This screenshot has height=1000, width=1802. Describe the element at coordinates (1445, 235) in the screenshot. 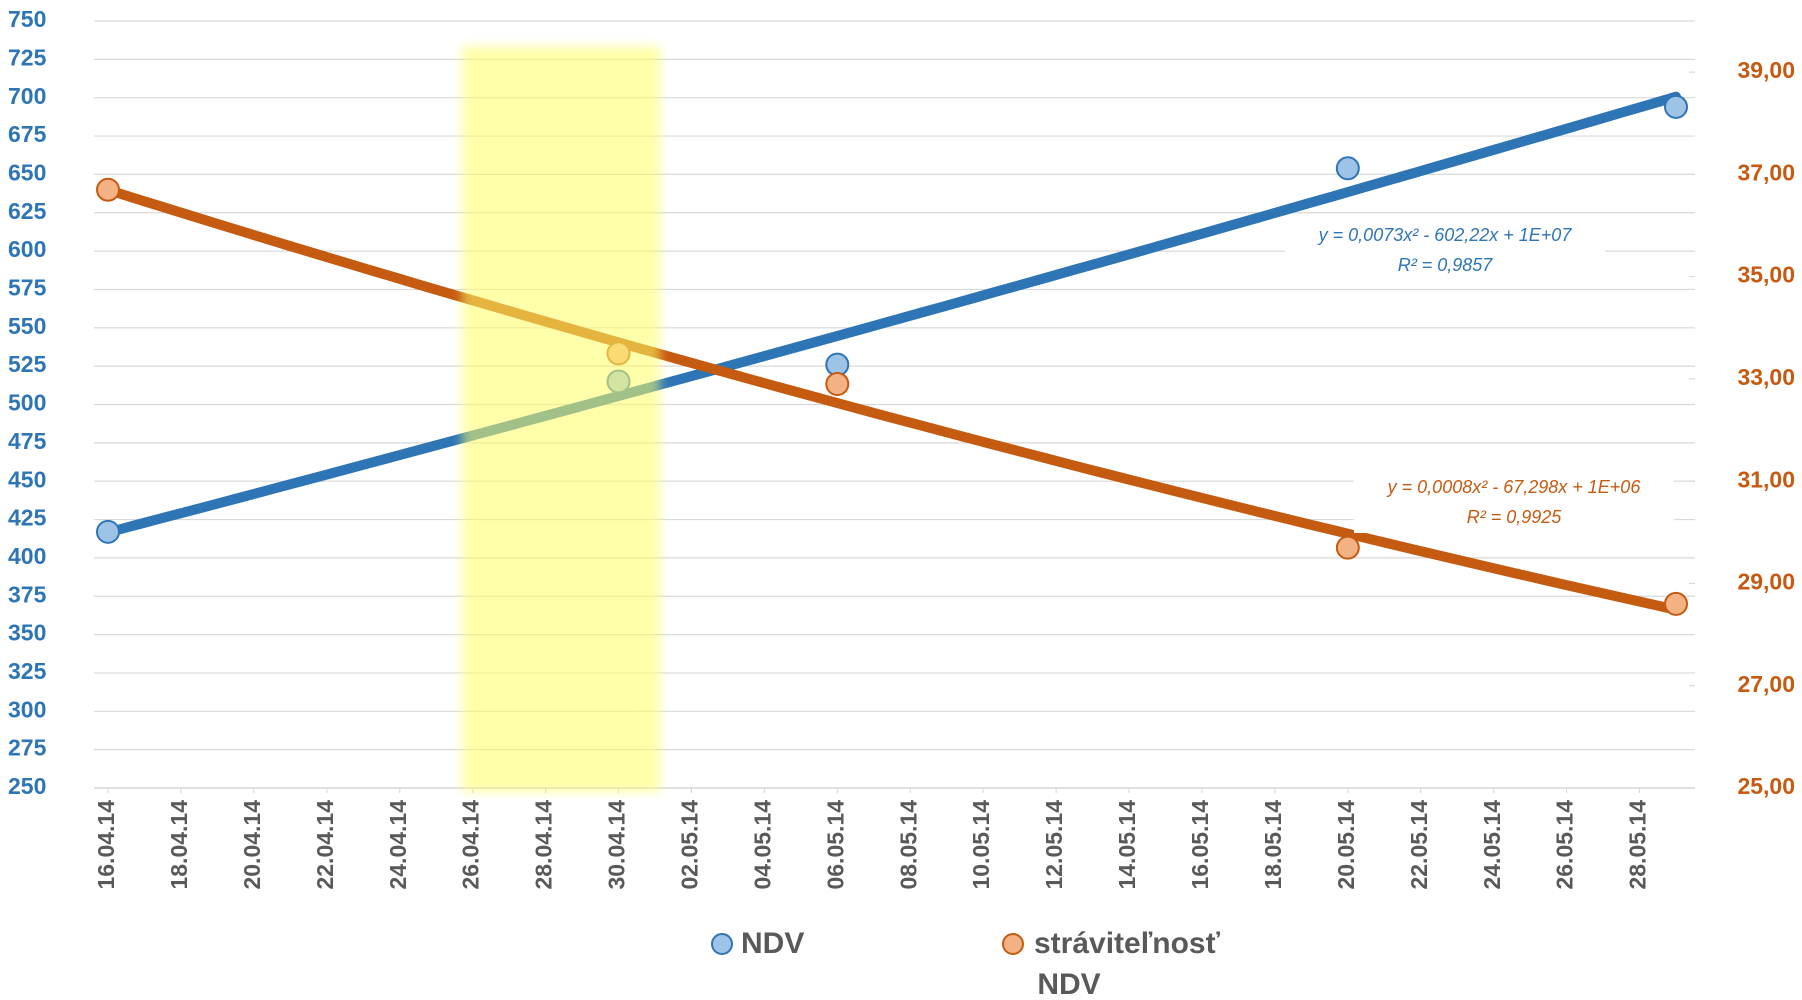

I see `annotation: y = 0,0073x² - 602,22x + 1E+07` at that location.